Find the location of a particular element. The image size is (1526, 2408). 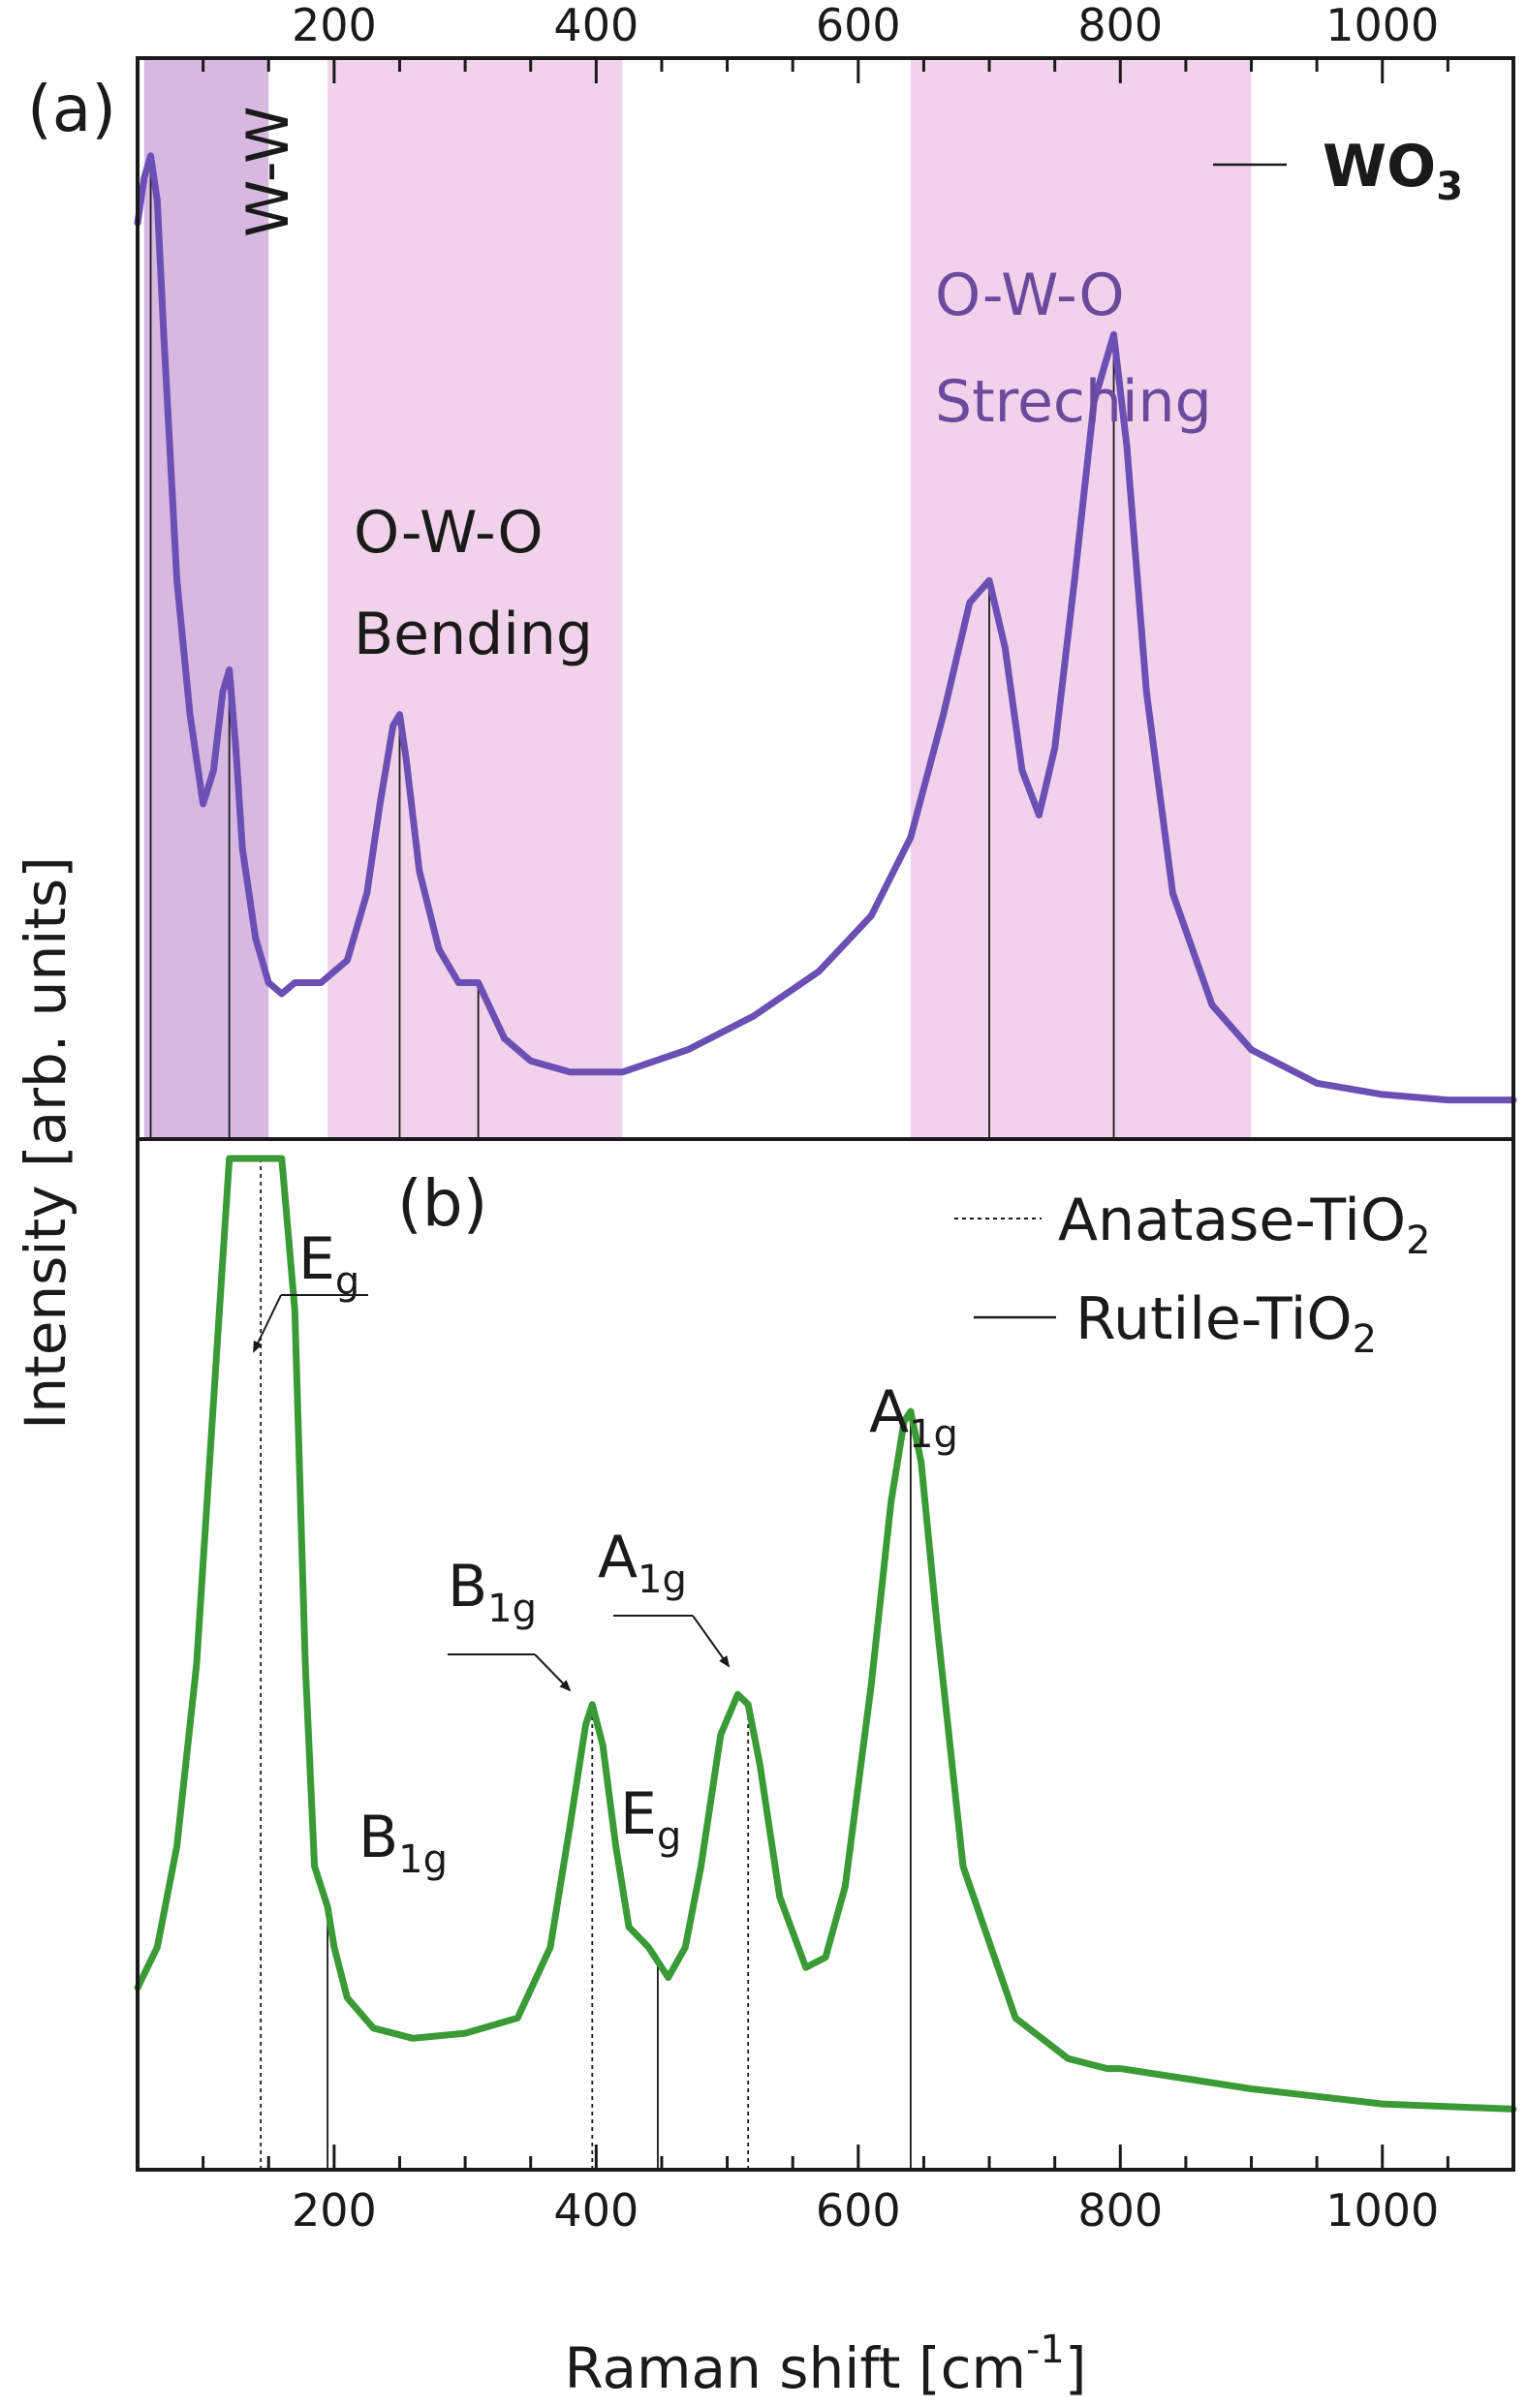

legend-b: Anatase-TiO2 Rutile-TiO2 is located at coordinates (1192, 1274).